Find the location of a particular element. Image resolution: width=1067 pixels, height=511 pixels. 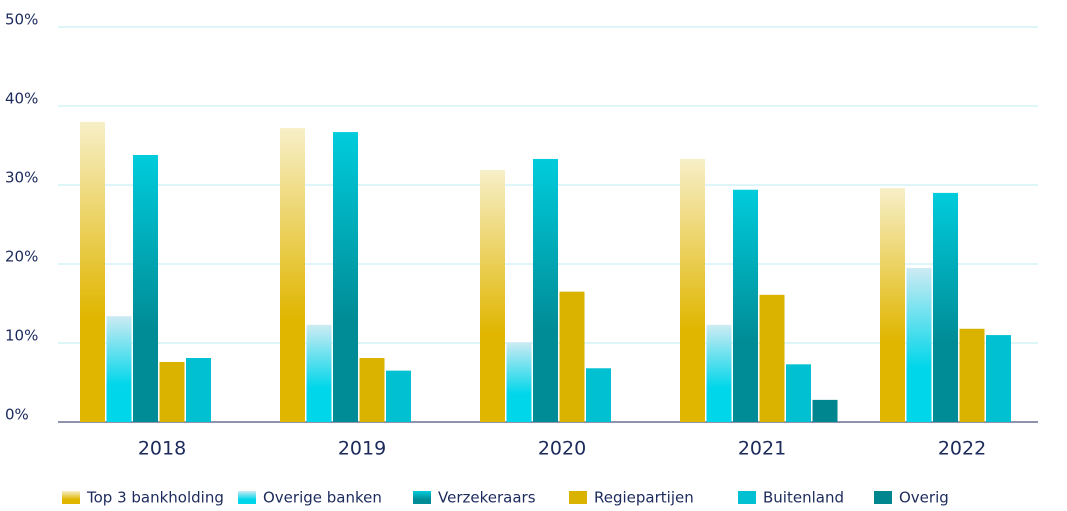

y-tick-label: 50% is located at coordinates (21, 20).